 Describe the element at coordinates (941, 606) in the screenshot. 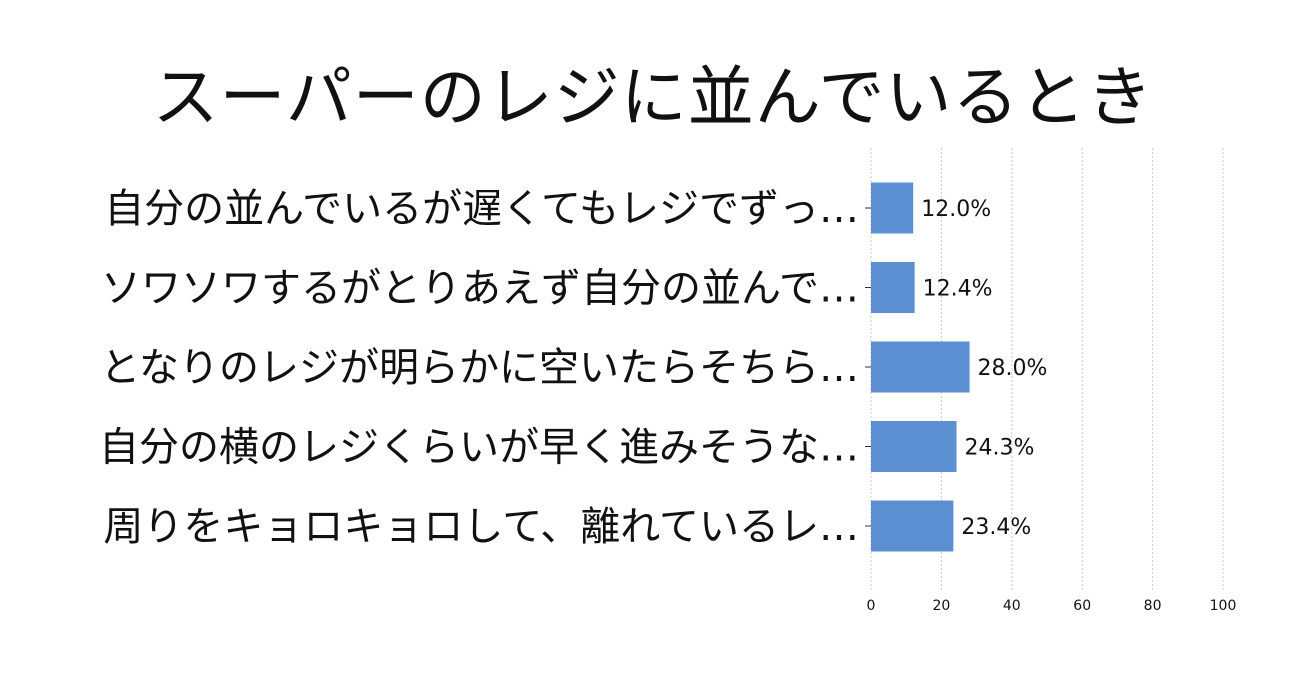

I see `x-tick-label-20: 20` at that location.